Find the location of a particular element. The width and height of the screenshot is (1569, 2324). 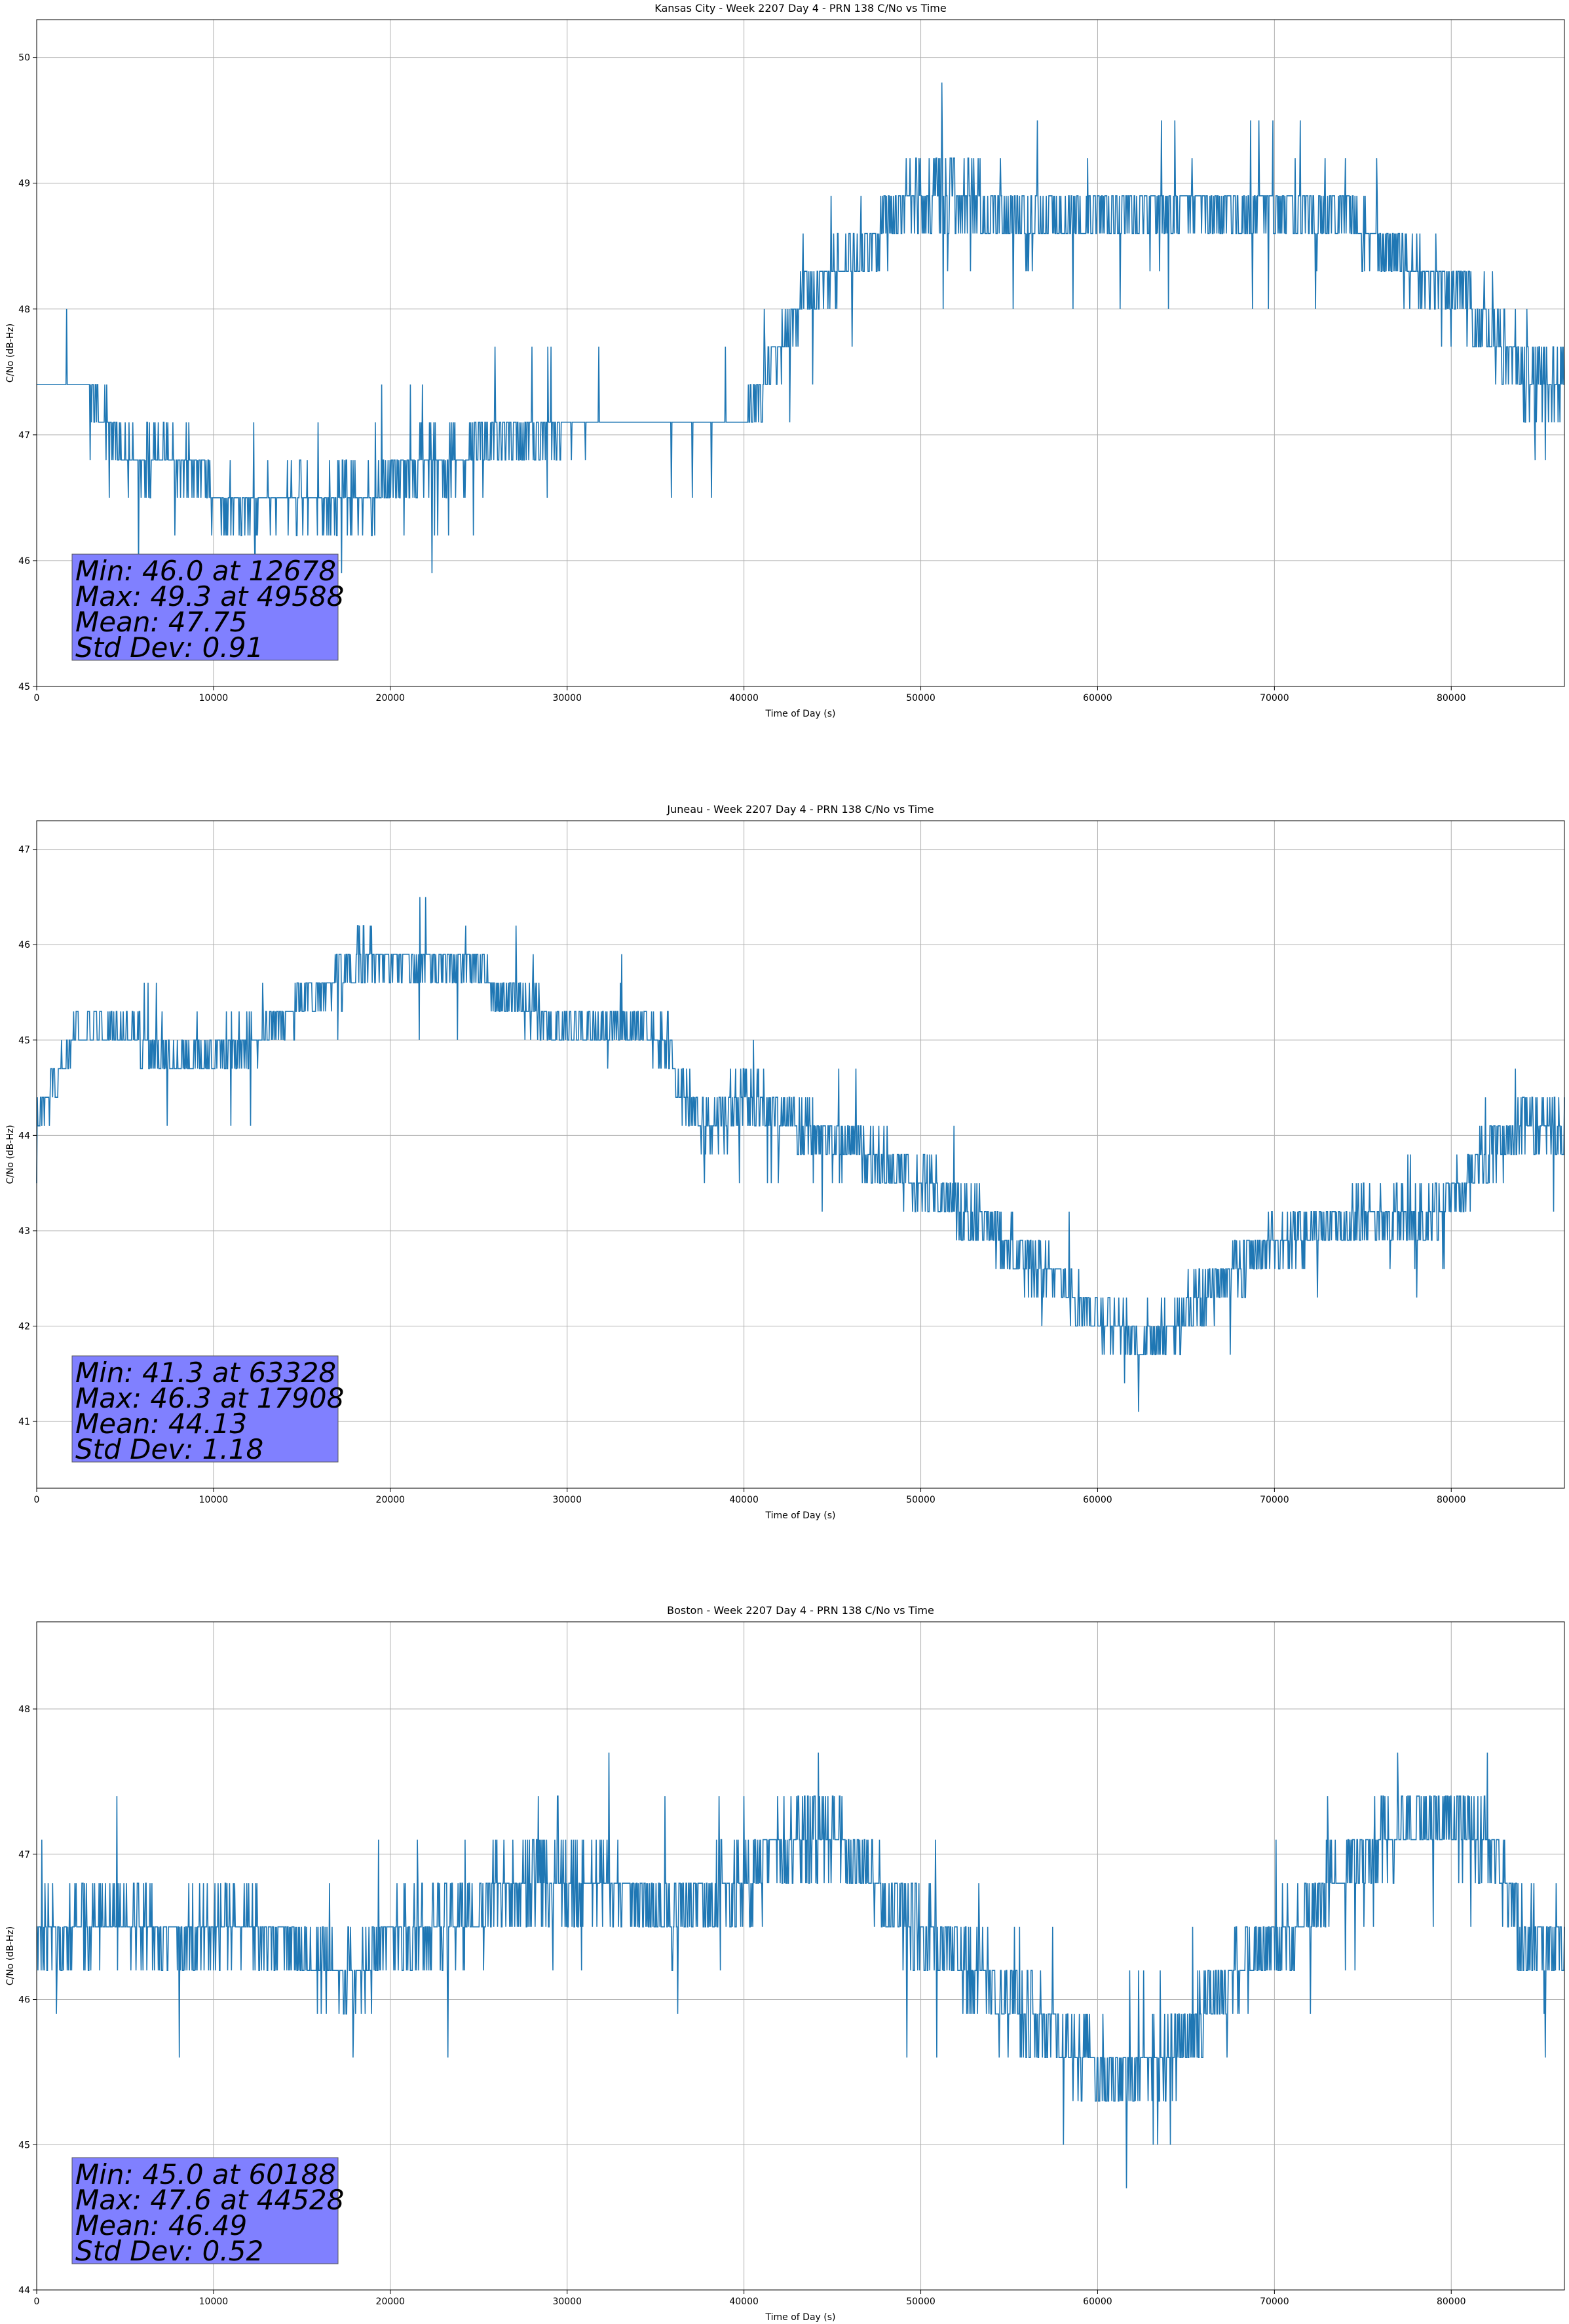

stats-line: Std Dev: 0.52 is located at coordinates (169, 2251).